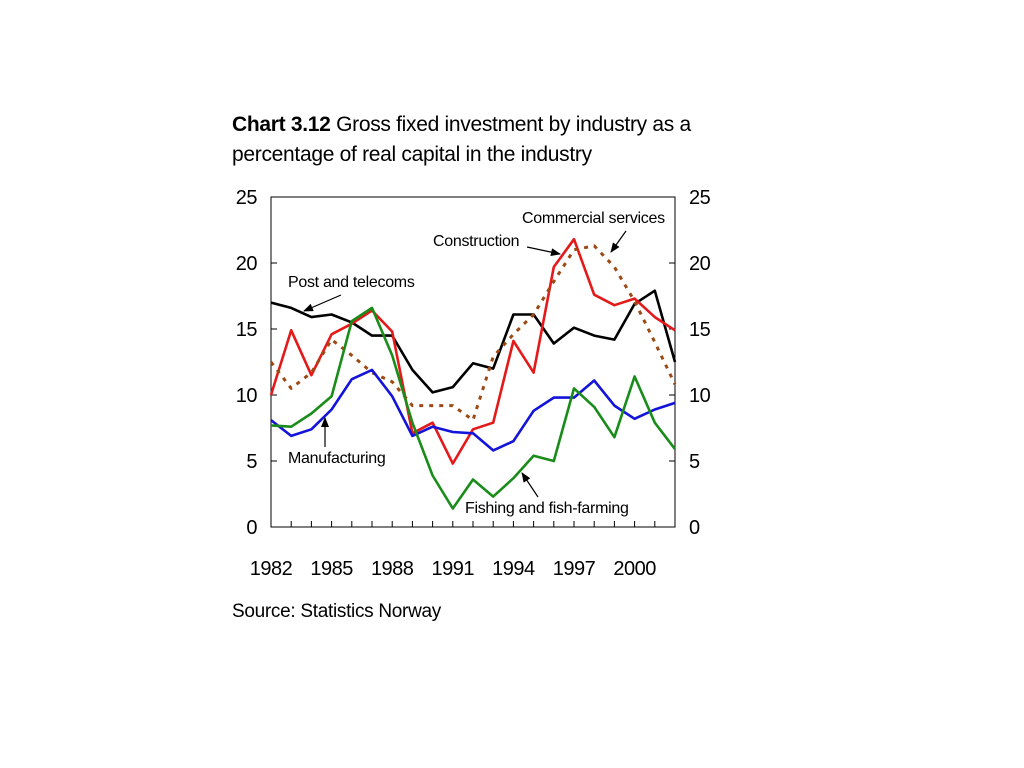 The width and height of the screenshot is (1024, 768). I want to click on y-tick-label-left: 25, so click(247, 198).